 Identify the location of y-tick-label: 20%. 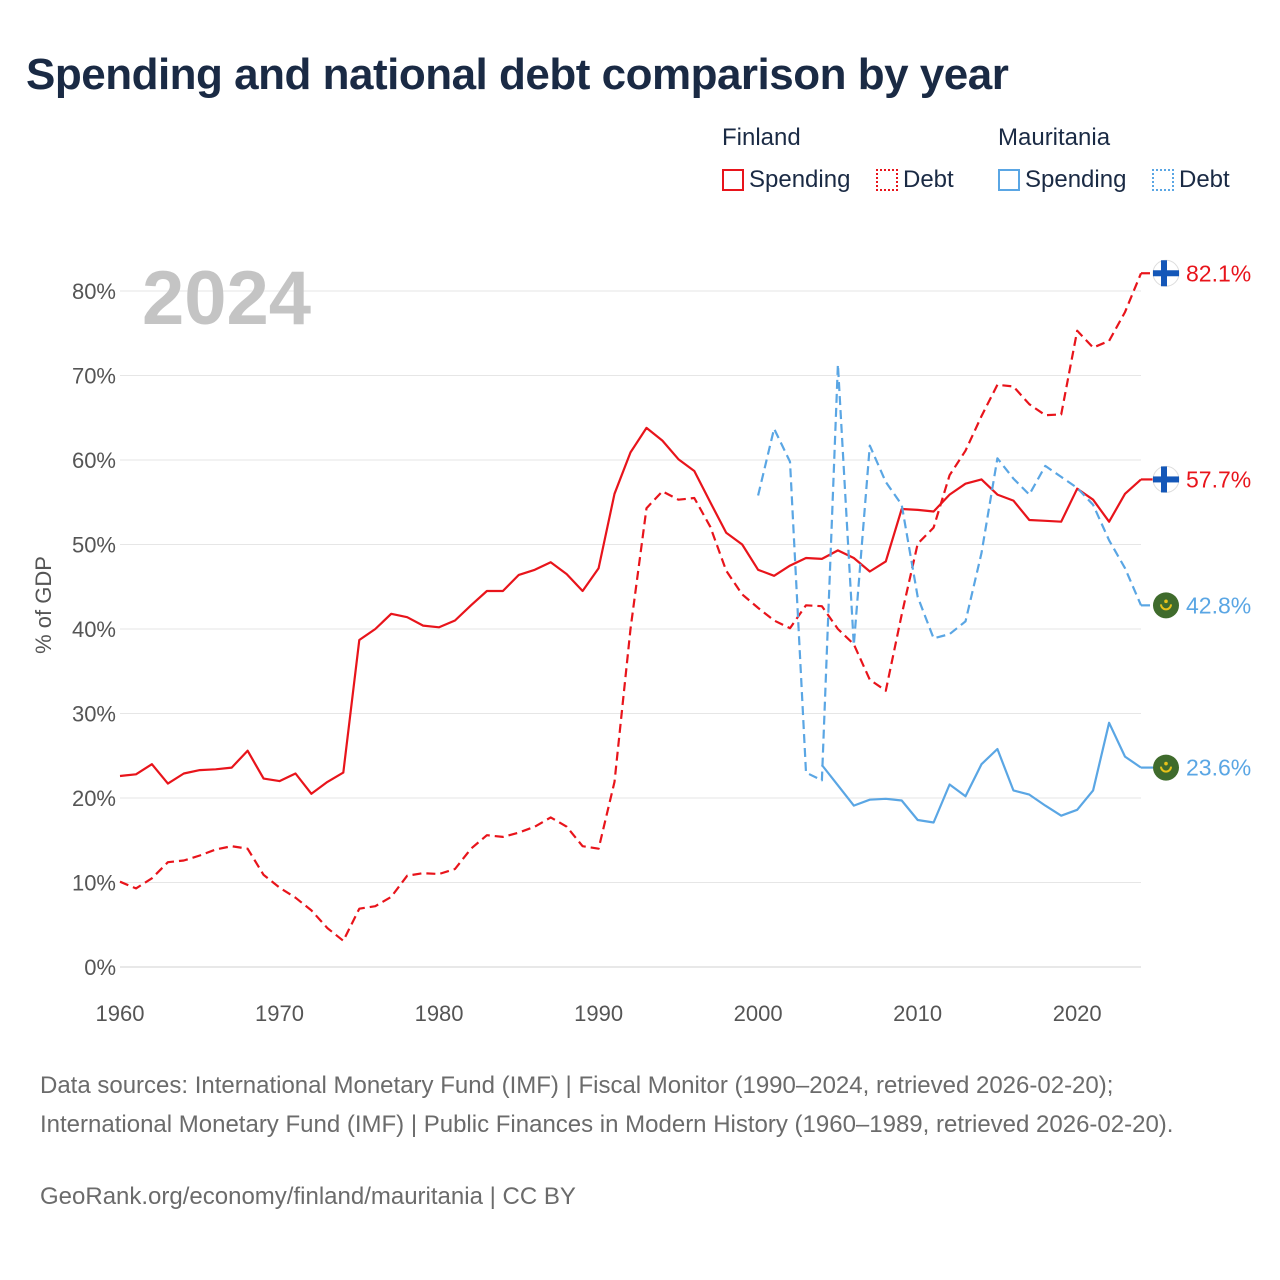
(94, 798).